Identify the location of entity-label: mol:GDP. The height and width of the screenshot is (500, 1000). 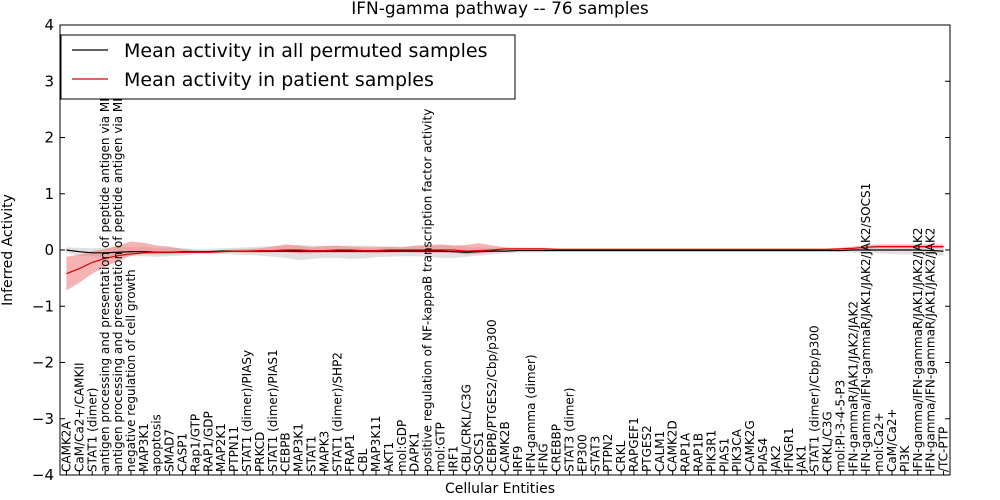
(402, 446).